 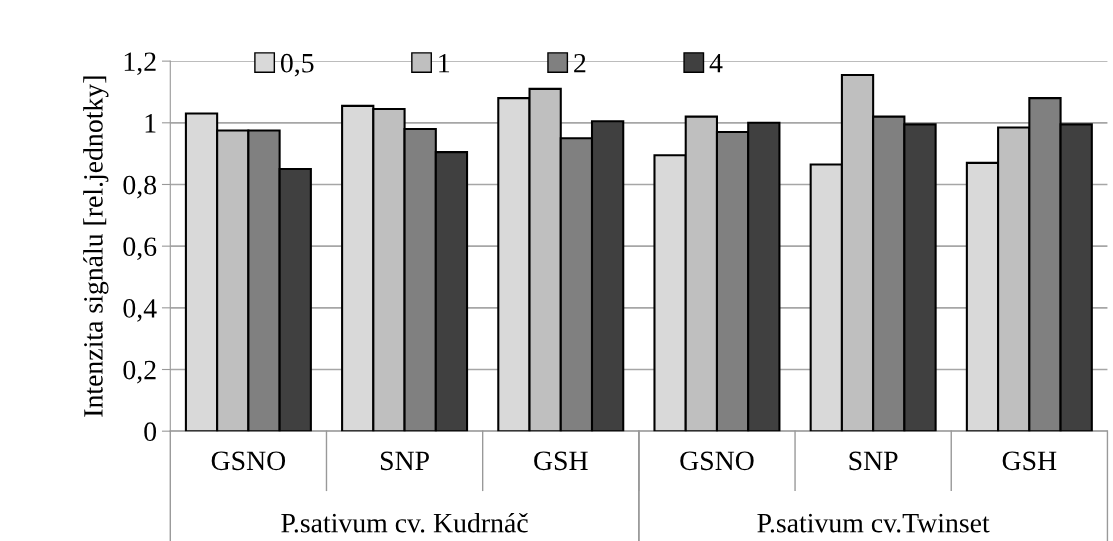 I want to click on y-tick-label: 0, so click(x=150, y=432).